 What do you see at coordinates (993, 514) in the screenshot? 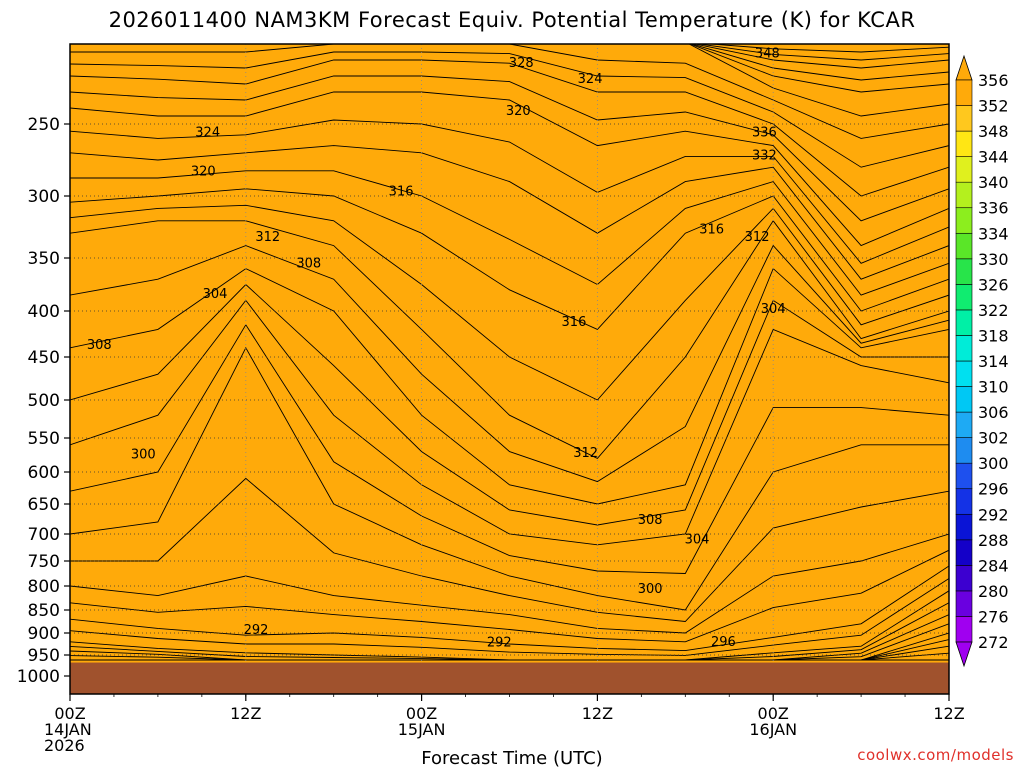
I see `colorbar-label: 292` at bounding box center [993, 514].